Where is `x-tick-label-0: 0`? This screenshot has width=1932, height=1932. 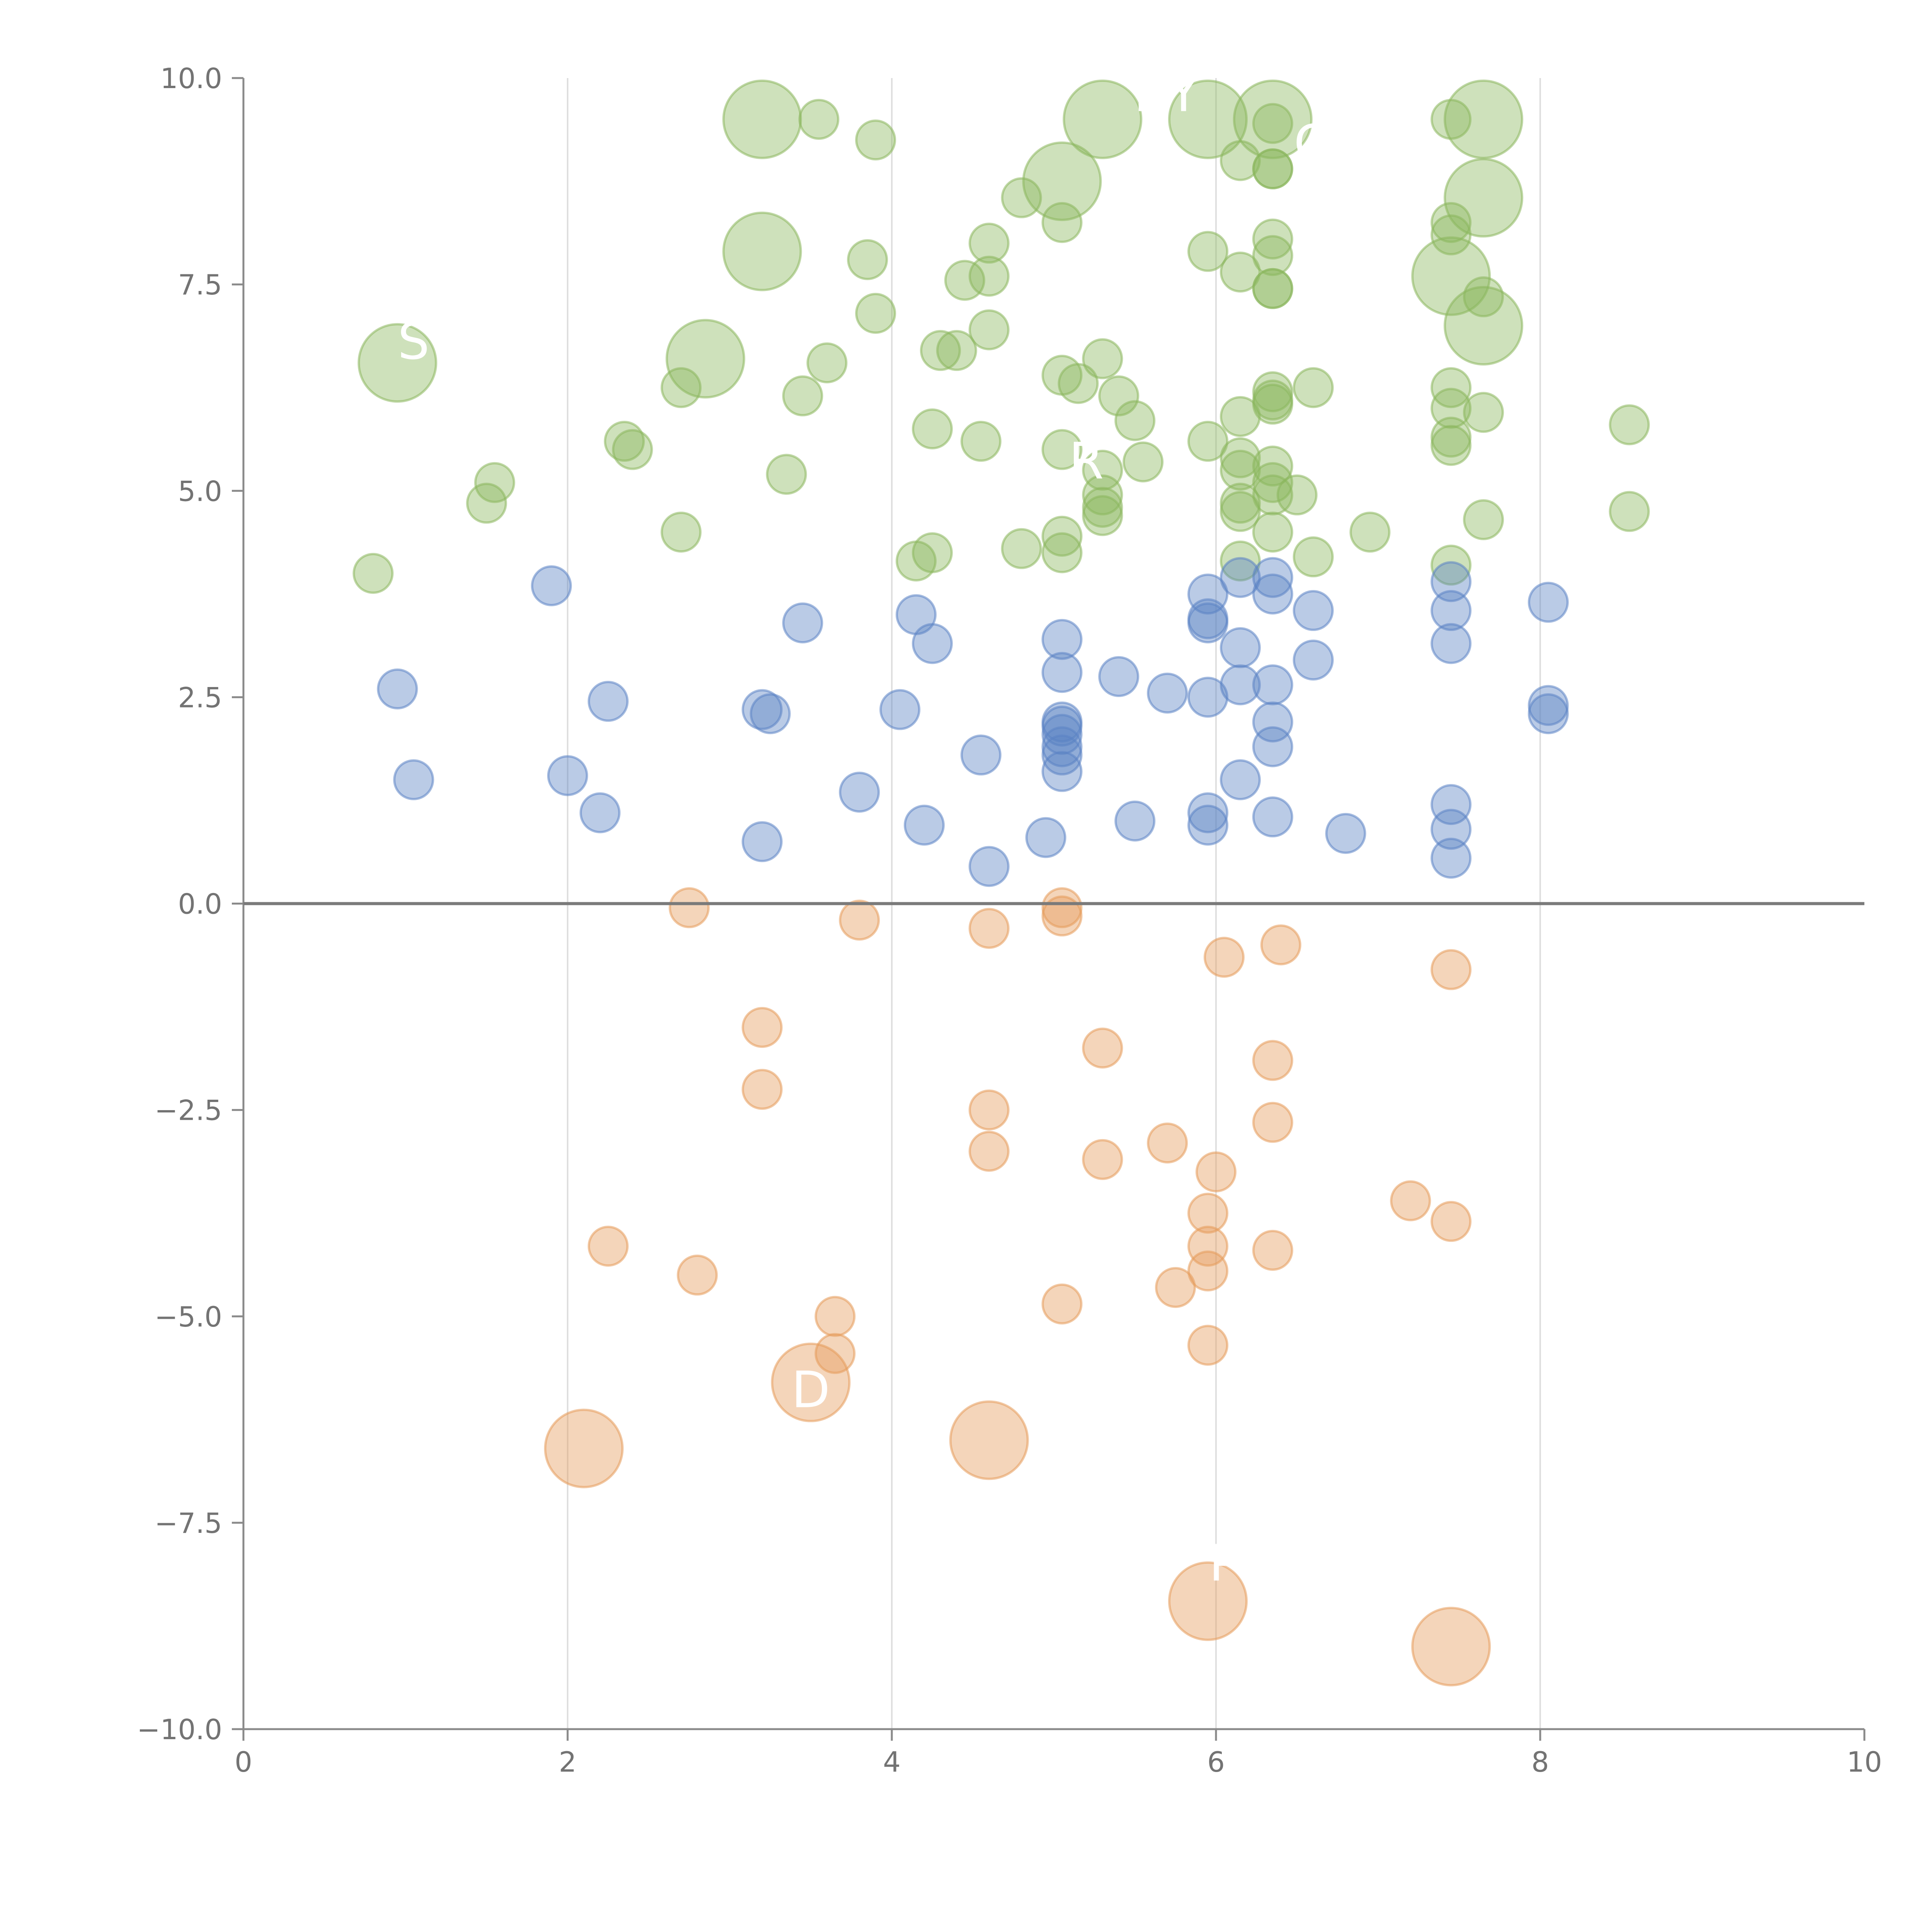 x-tick-label-0: 0 is located at coordinates (244, 1762).